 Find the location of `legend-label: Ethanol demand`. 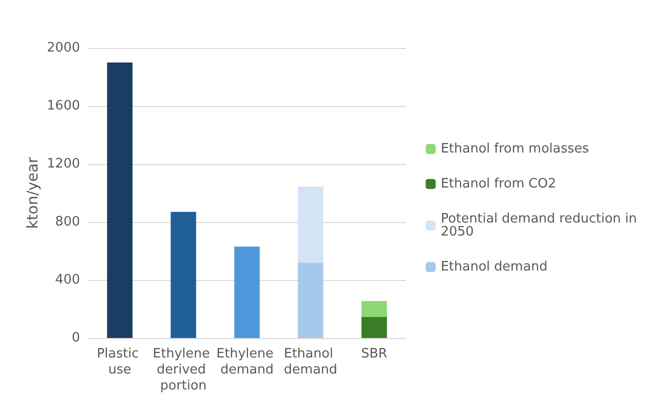

legend-label: Ethanol demand is located at coordinates (494, 267).